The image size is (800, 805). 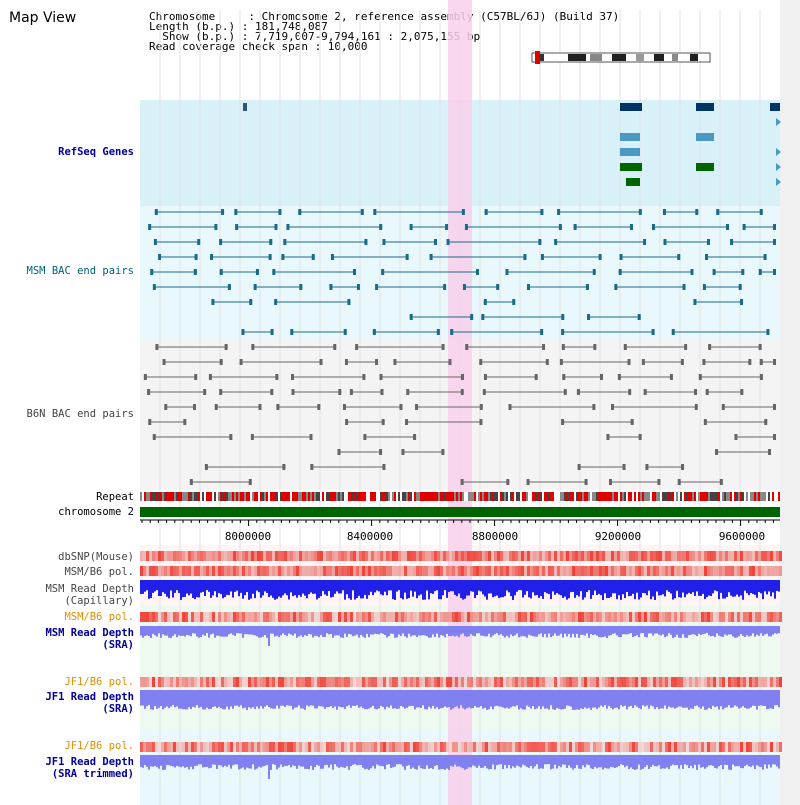 What do you see at coordinates (99, 682) in the screenshot?
I see `track-label-jf1-b6-pol: JF1/B6 pol.` at bounding box center [99, 682].